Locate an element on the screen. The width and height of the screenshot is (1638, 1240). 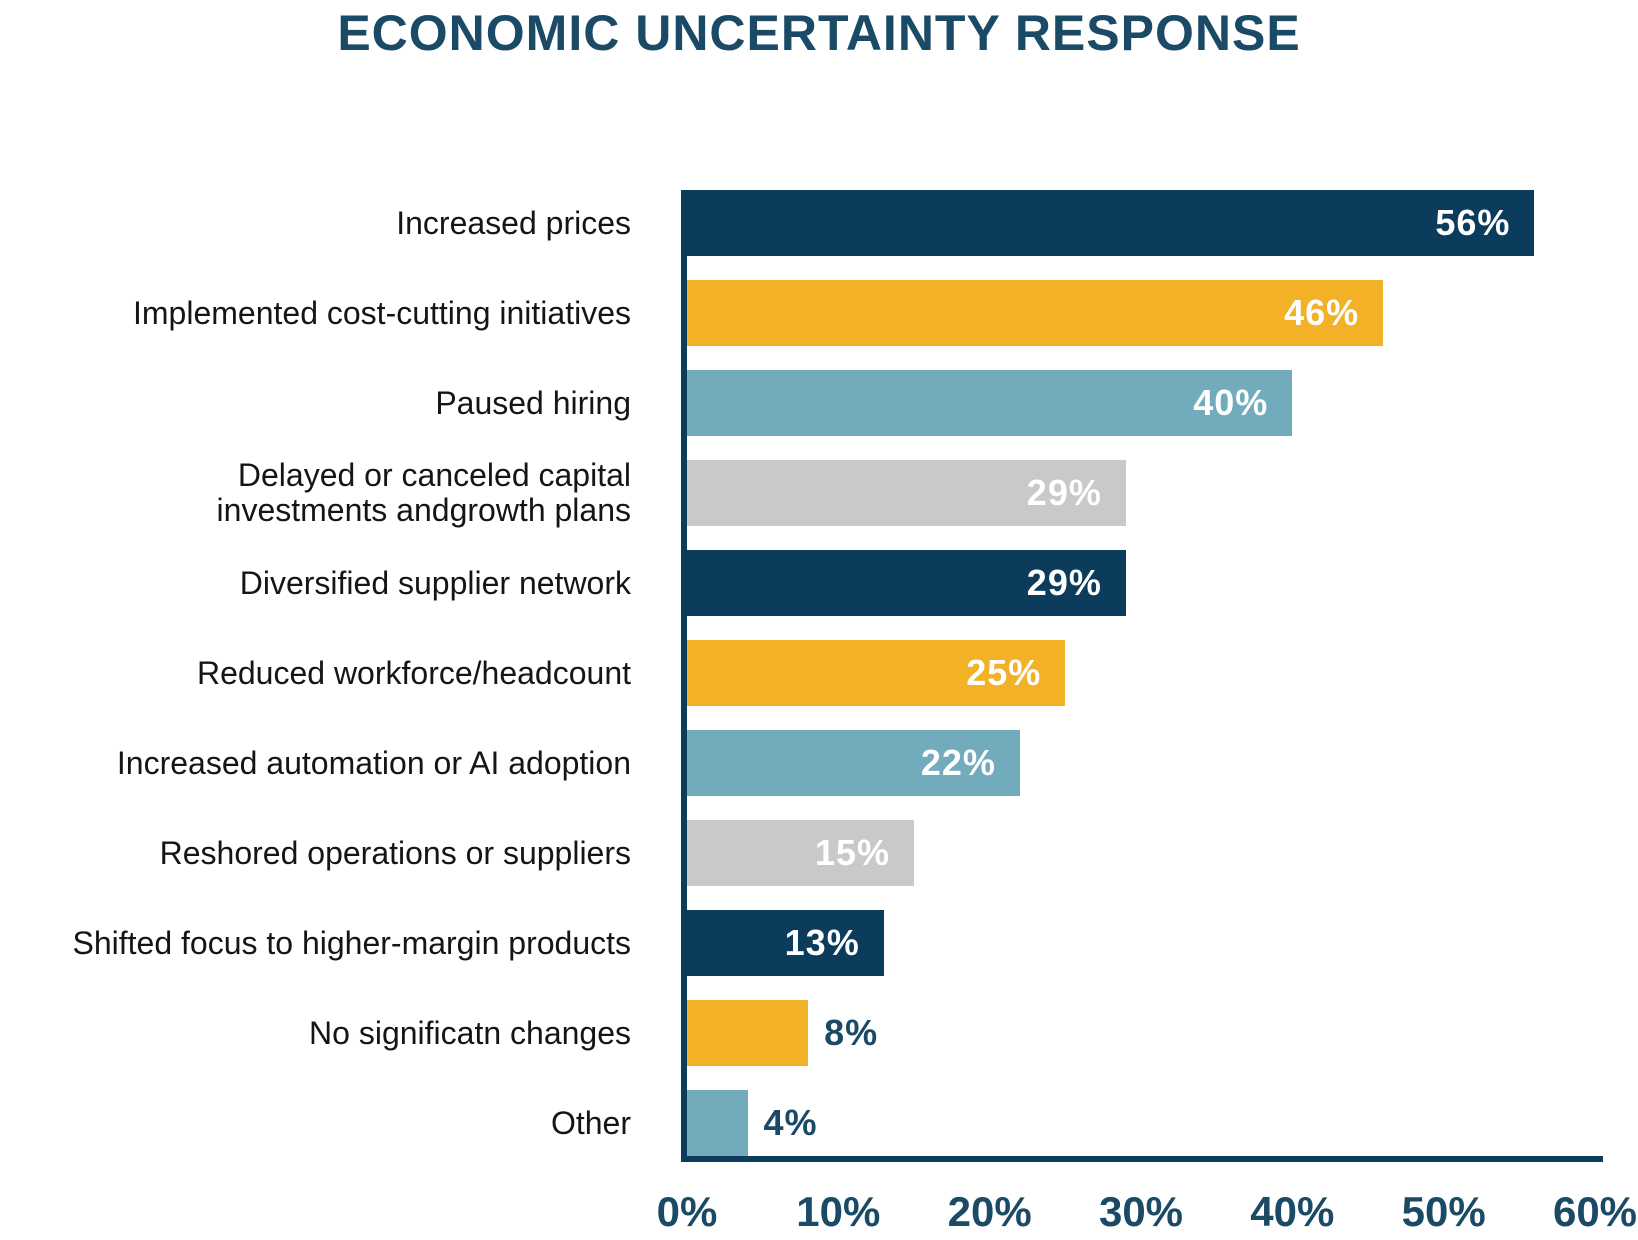
category-label: Paused hiring is located at coordinates (533, 402).